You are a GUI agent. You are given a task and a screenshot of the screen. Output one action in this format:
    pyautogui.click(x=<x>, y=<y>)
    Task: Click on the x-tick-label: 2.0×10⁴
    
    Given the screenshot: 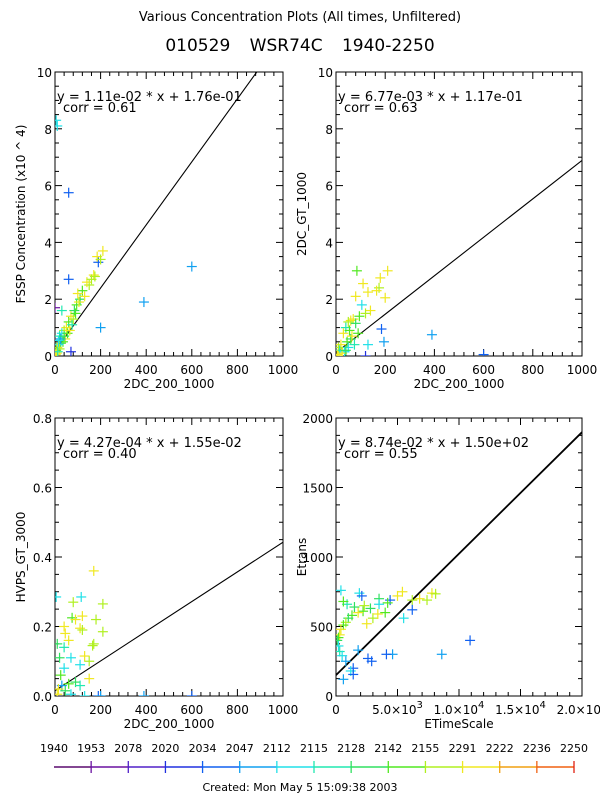 What is the action you would take?
    pyautogui.click(x=578, y=708)
    